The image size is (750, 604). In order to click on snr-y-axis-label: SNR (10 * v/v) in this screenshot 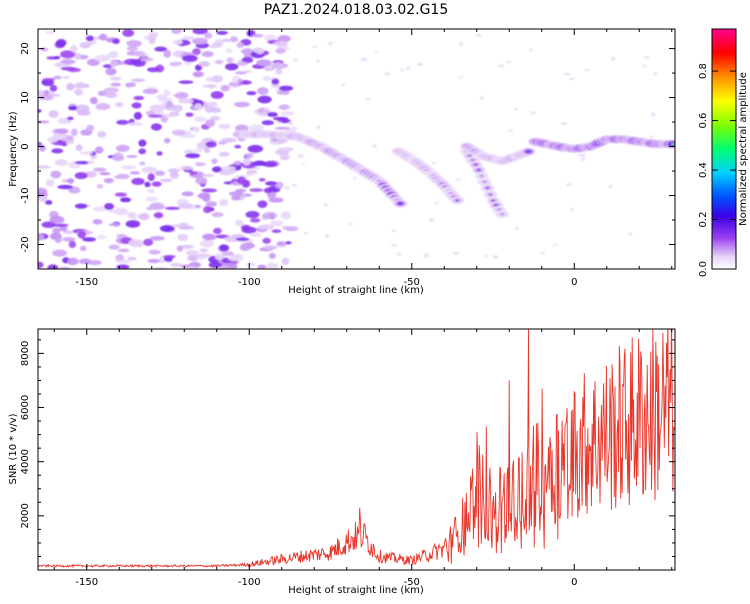, I will do `click(13, 448)`.